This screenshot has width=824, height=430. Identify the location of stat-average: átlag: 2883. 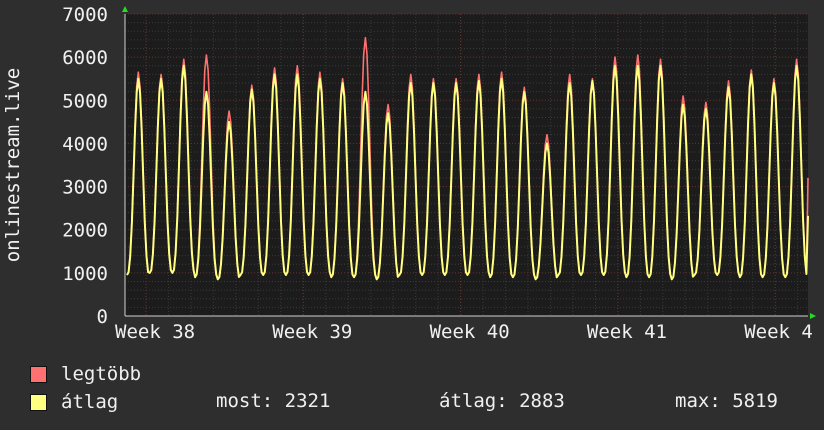
(502, 401).